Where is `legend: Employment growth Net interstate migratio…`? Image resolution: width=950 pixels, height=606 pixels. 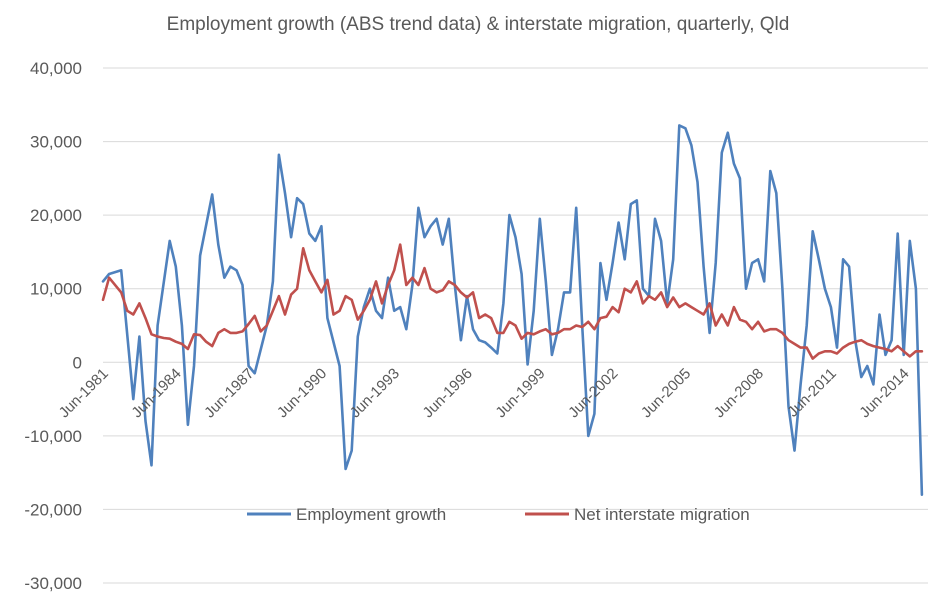 legend: Employment growth Net interstate migratio… is located at coordinates (498, 514).